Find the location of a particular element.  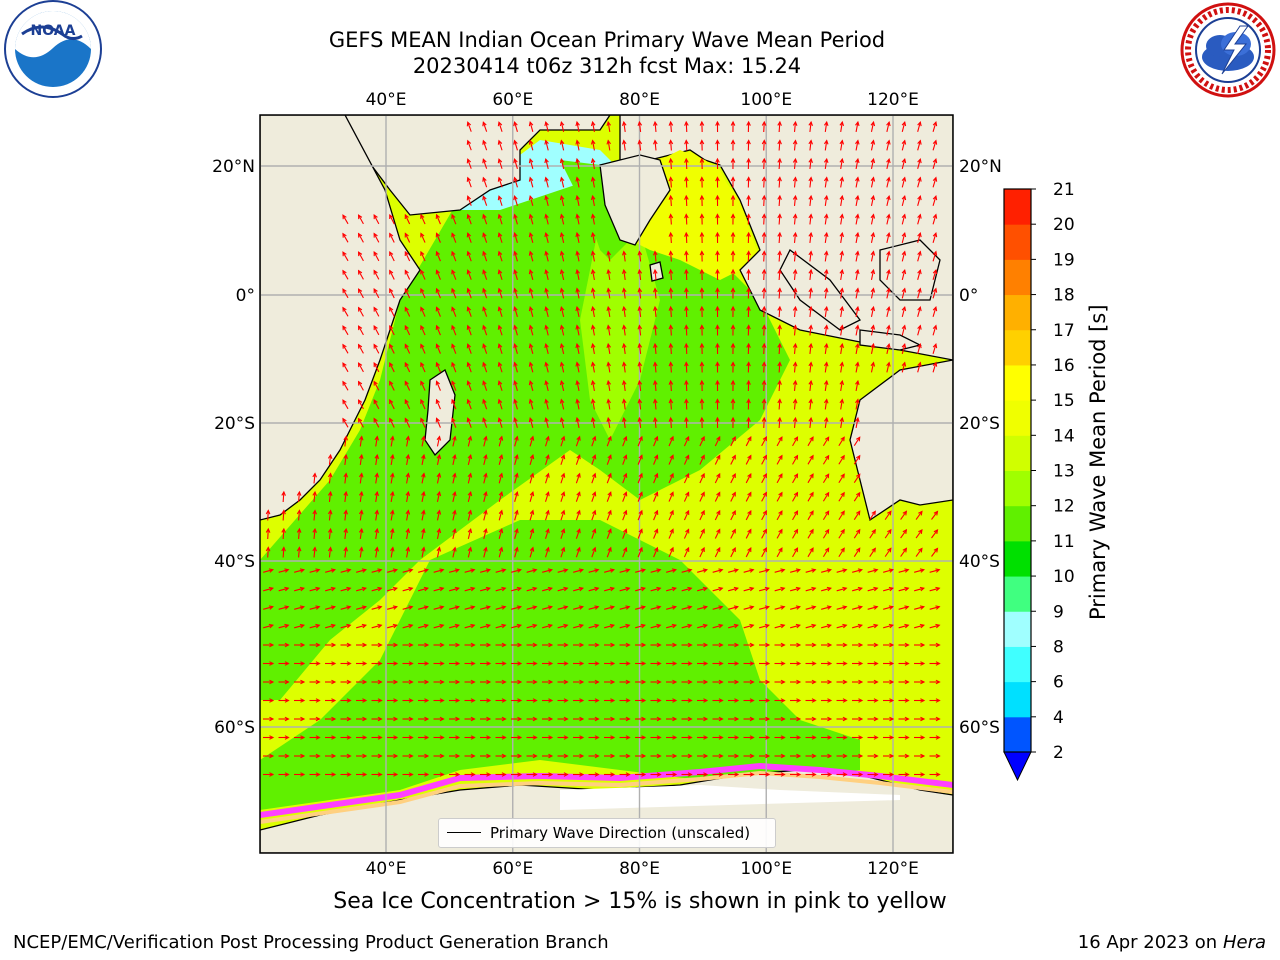

legend-line-icon is located at coordinates (464, 832).